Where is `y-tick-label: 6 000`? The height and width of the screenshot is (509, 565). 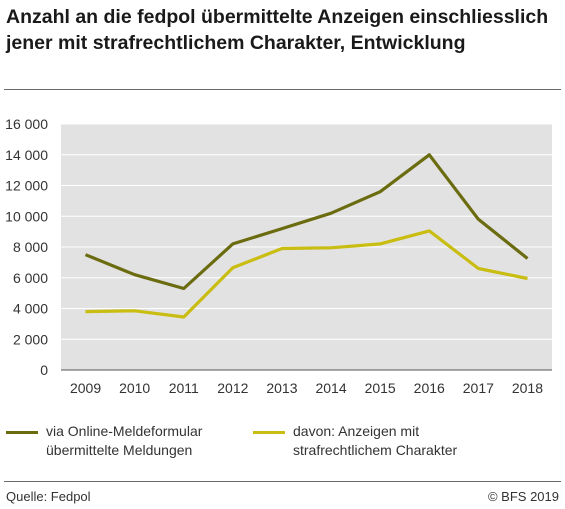 y-tick-label: 6 000 is located at coordinates (30, 278).